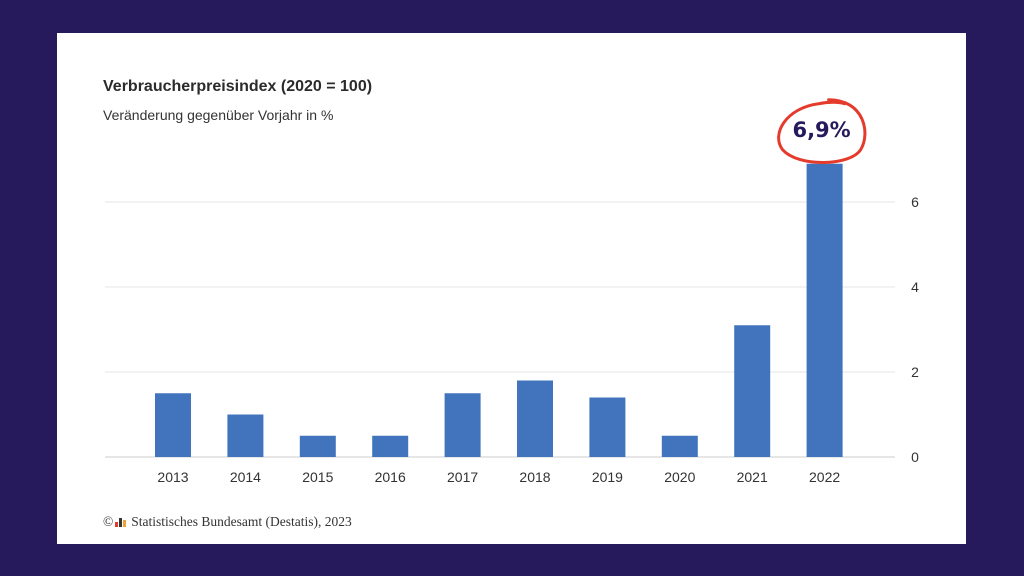  Describe the element at coordinates (534, 477) in the screenshot. I see `x-tick-label: 2018` at that location.